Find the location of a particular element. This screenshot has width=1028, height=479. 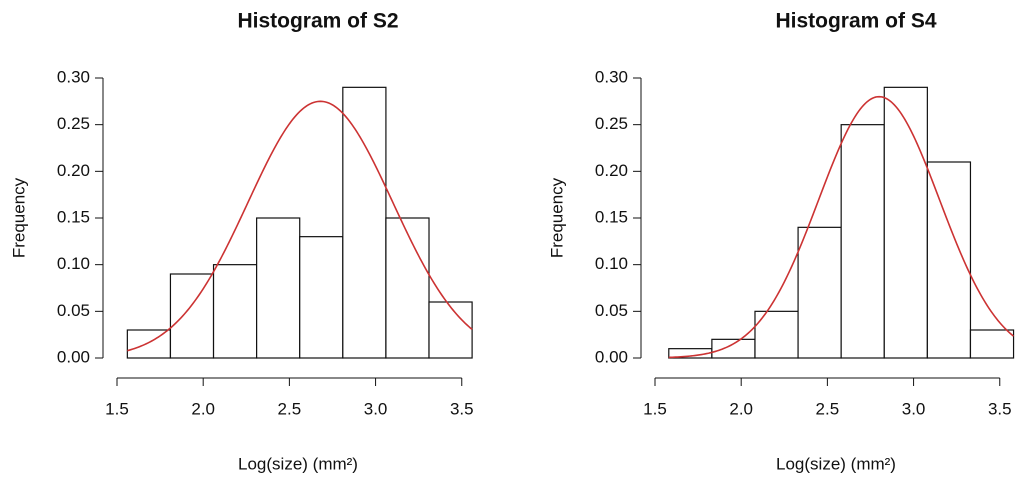

chart-title: Histogram of S2 is located at coordinates (317, 21).